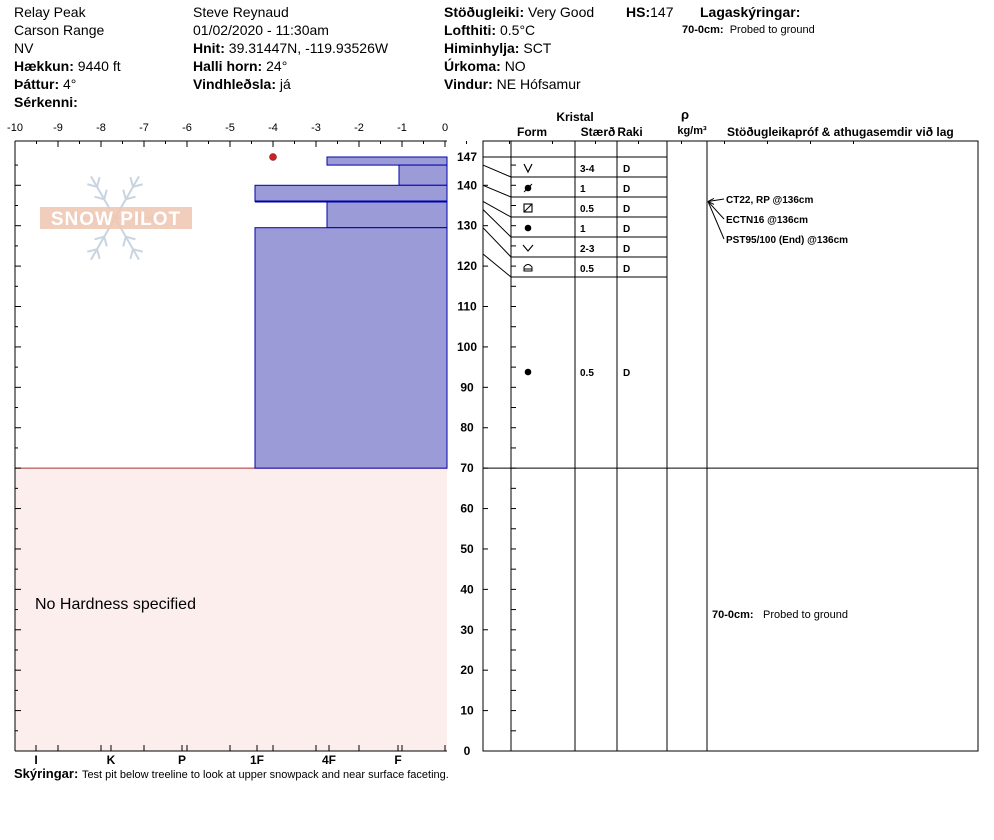  Describe the element at coordinates (101, 128) in the screenshot. I see `temp-tick-label: -8` at that location.